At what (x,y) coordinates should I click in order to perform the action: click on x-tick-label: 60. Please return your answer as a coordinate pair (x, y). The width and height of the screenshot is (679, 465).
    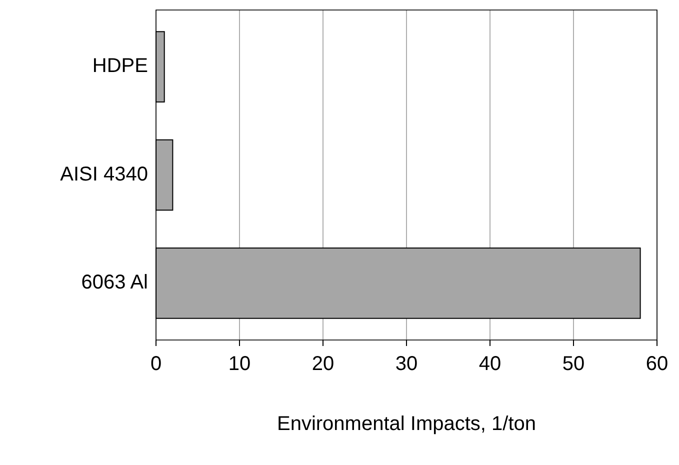
    Looking at the image, I should click on (657, 364).